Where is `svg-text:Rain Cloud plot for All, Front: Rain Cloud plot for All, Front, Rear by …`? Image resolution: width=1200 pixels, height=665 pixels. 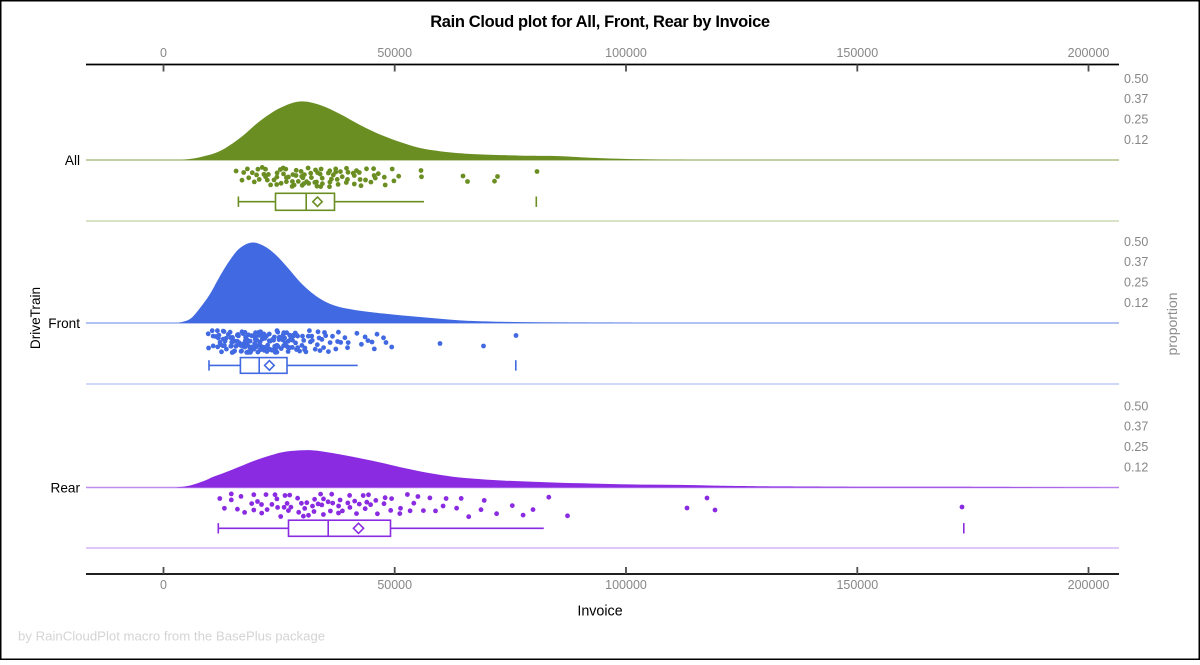 svg-text:Rain Cloud plot for All, Front: Rain Cloud plot for All, Front, Rear by … is located at coordinates (600, 22).